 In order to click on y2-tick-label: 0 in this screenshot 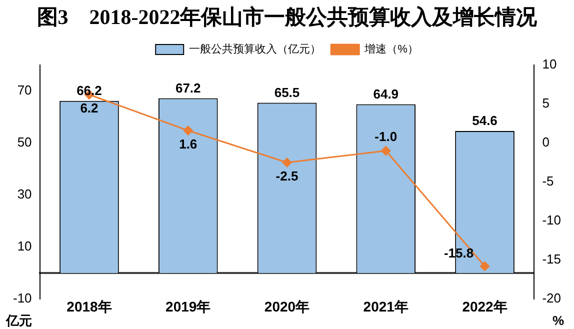, I will do `click(546, 142)`.